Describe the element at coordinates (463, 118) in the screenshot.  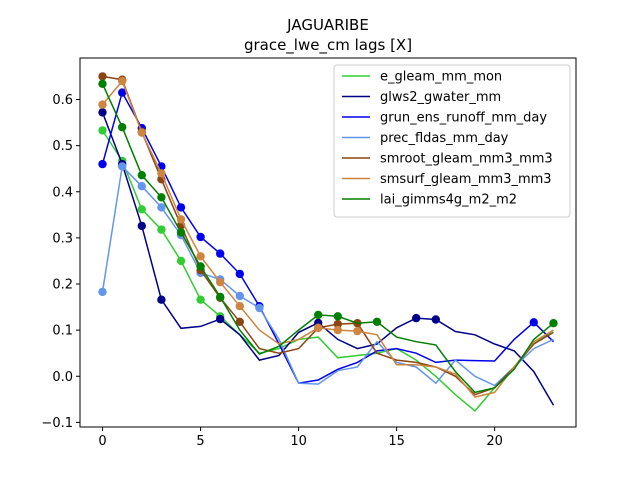
I see `legend-label-grun_ens_runoff_mm_day: grun_ens_runoff_mm_day` at that location.